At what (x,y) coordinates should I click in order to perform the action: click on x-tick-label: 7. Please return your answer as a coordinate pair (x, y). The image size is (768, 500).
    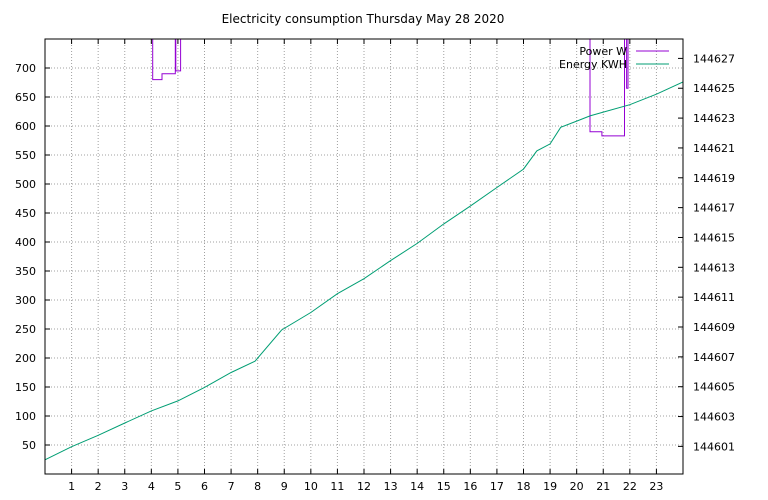
    Looking at the image, I should click on (231, 486).